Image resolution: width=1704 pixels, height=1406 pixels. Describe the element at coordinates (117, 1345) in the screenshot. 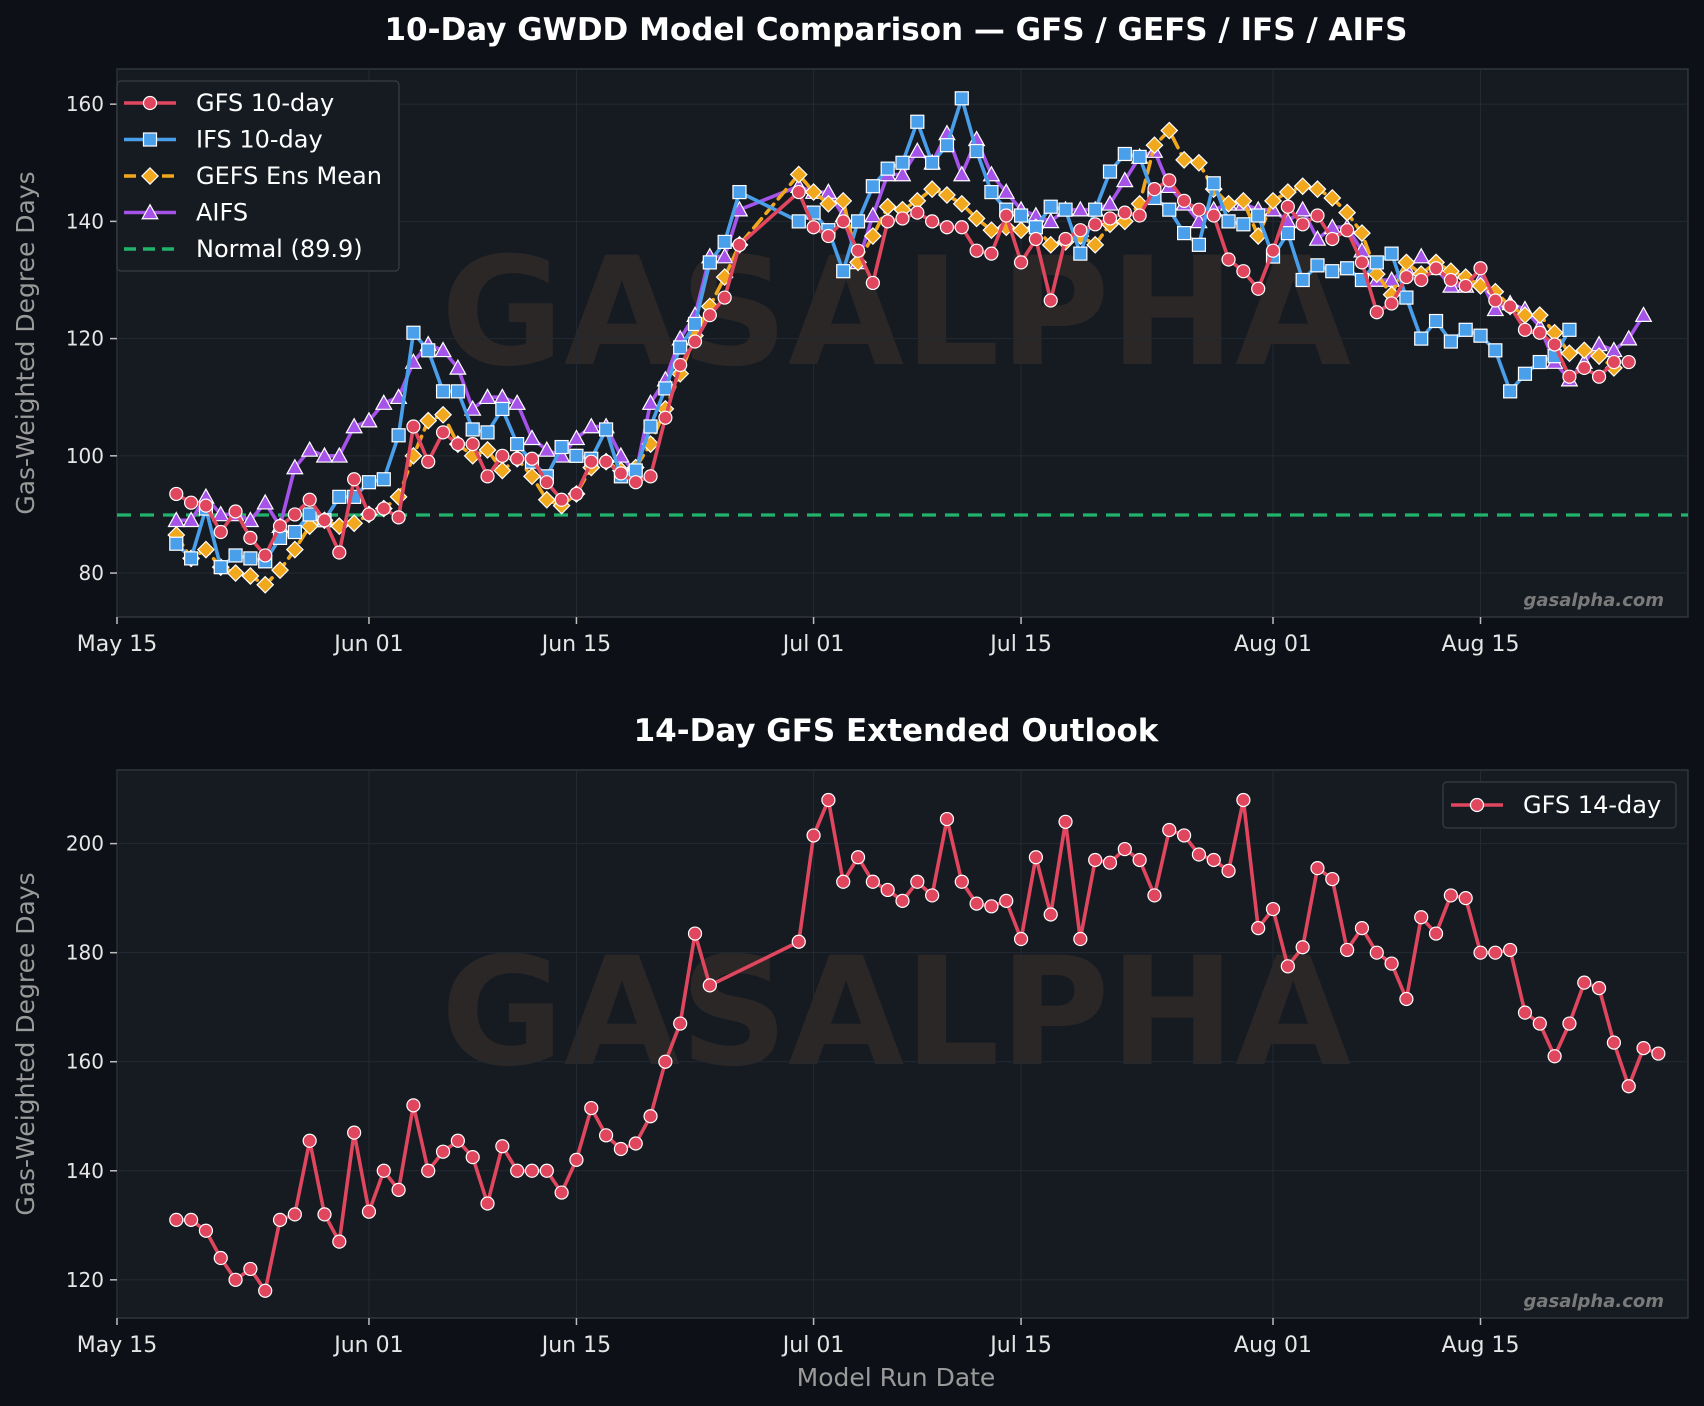

I see `x-tick-label: May 15` at that location.